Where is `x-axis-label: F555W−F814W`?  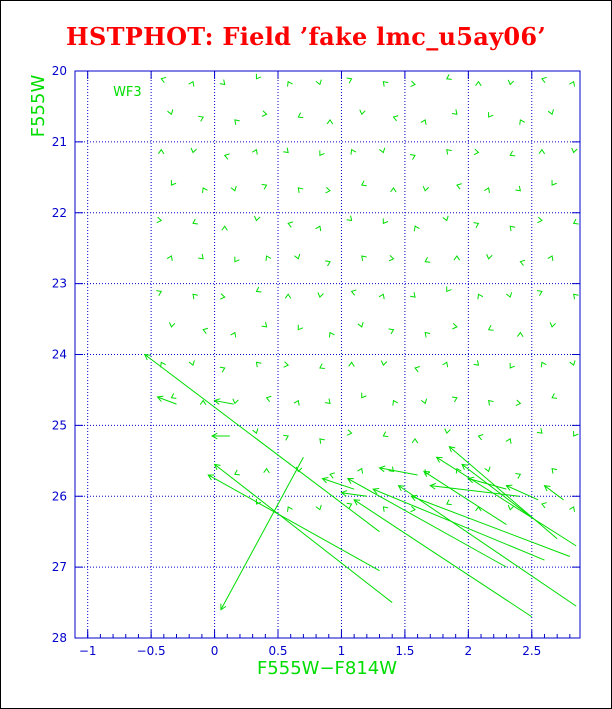
x-axis-label: F555W−F814W is located at coordinates (327, 668).